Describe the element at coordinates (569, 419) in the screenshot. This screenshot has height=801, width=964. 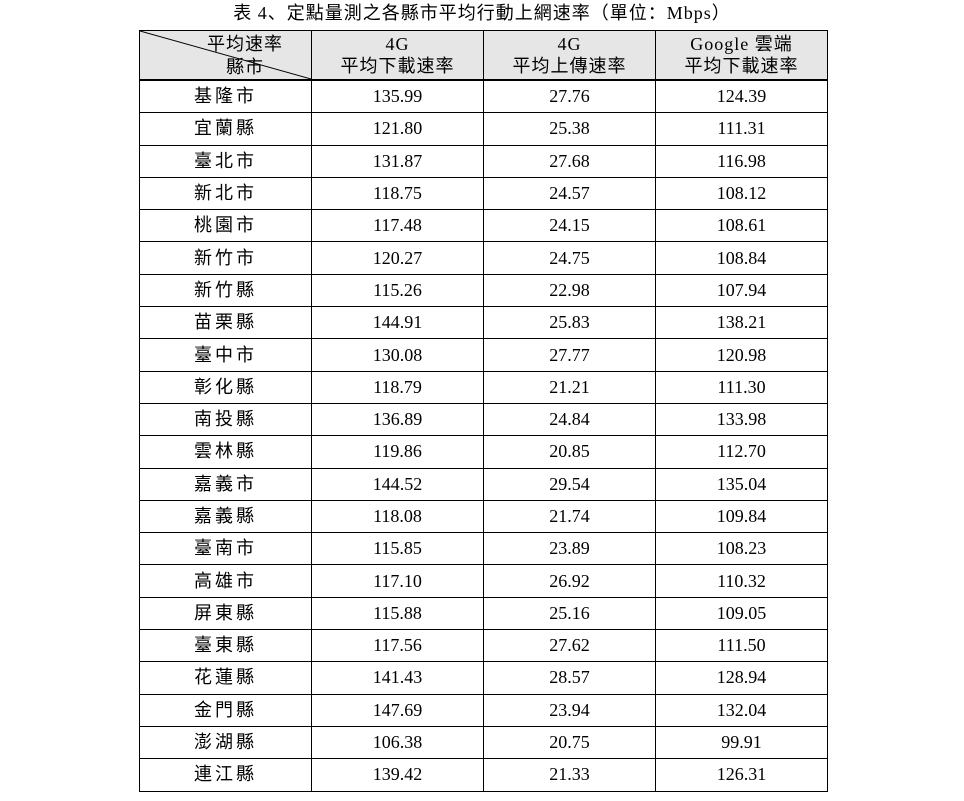
I see `value-cell: 24.84` at that location.